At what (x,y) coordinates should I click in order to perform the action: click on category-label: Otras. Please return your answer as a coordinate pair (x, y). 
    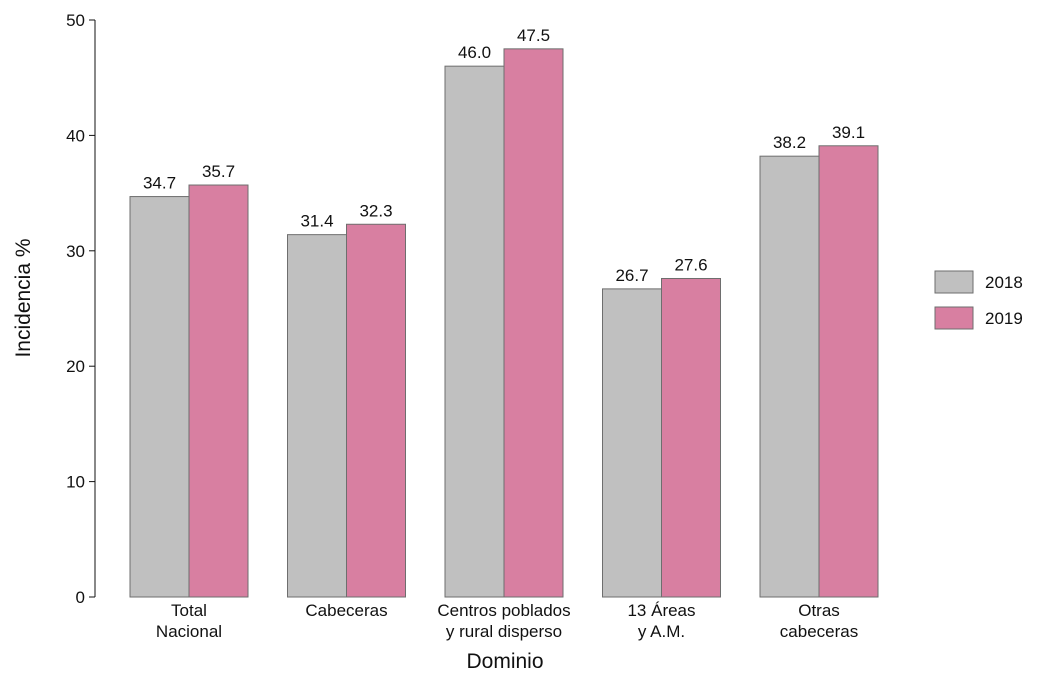
    Looking at the image, I should click on (819, 610).